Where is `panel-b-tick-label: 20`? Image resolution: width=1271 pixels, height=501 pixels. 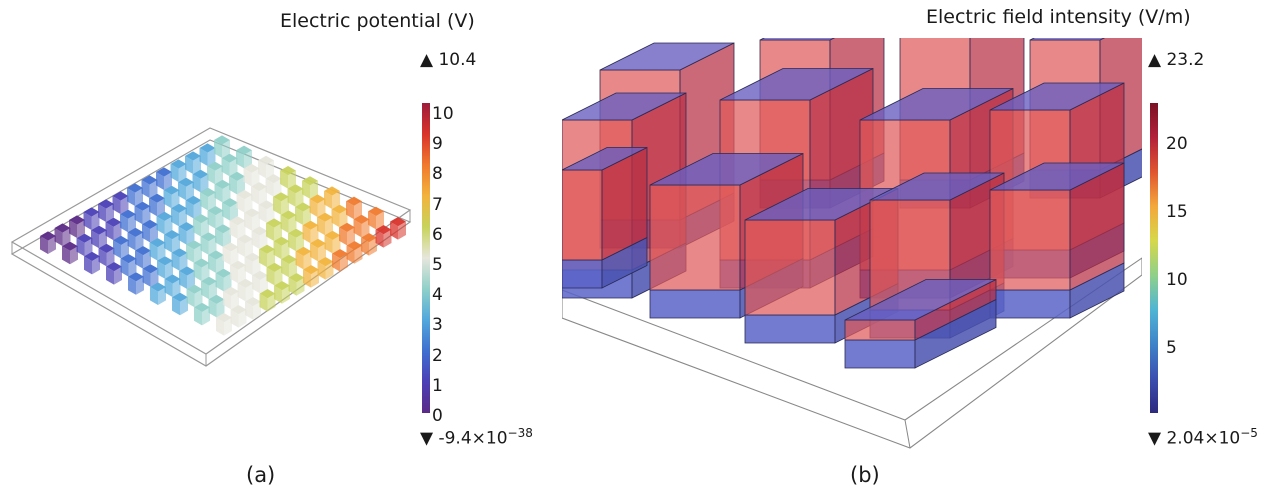
panel-b-tick-label: 20 is located at coordinates (1177, 144).